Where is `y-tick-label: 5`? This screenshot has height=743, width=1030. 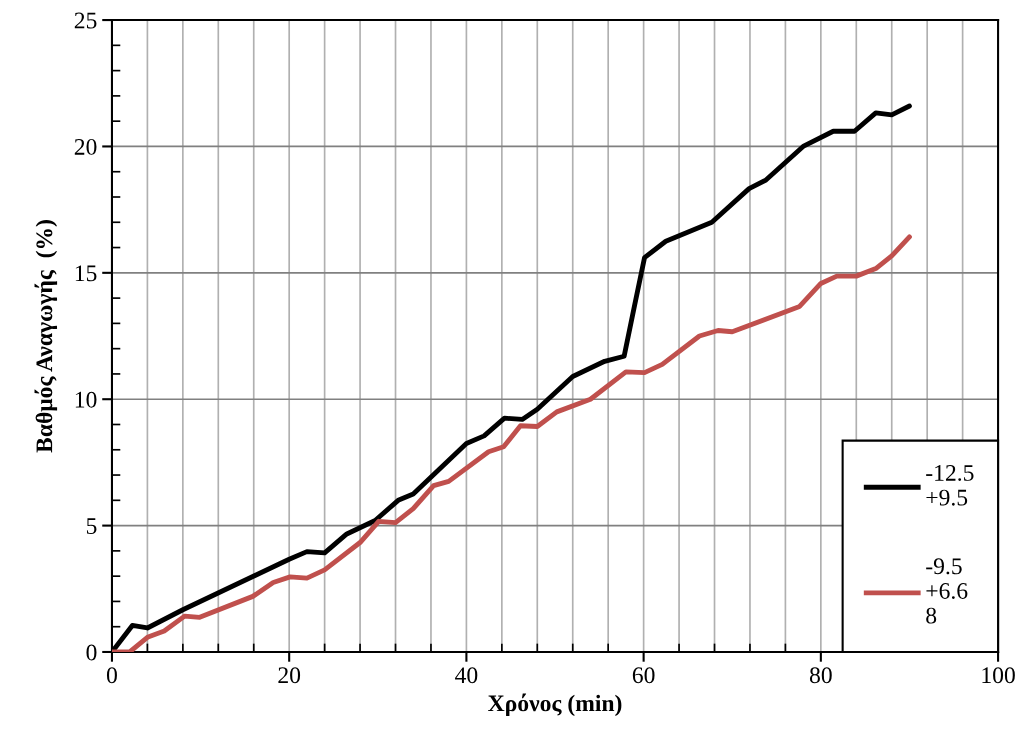
y-tick-label: 5 is located at coordinates (91, 526).